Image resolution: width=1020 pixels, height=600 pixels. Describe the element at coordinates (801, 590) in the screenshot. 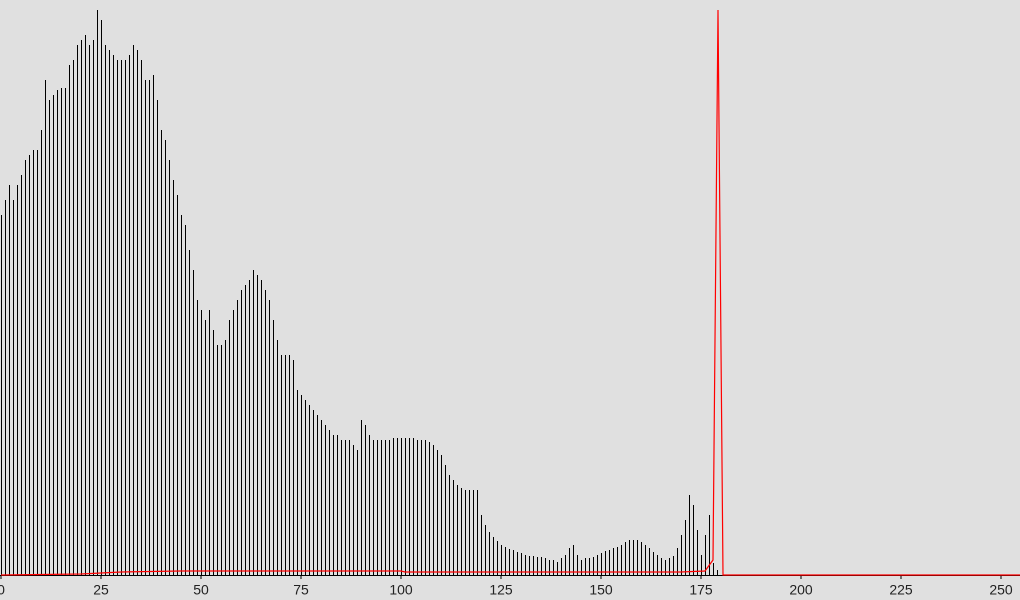

I see `x-tick-label: 200` at that location.